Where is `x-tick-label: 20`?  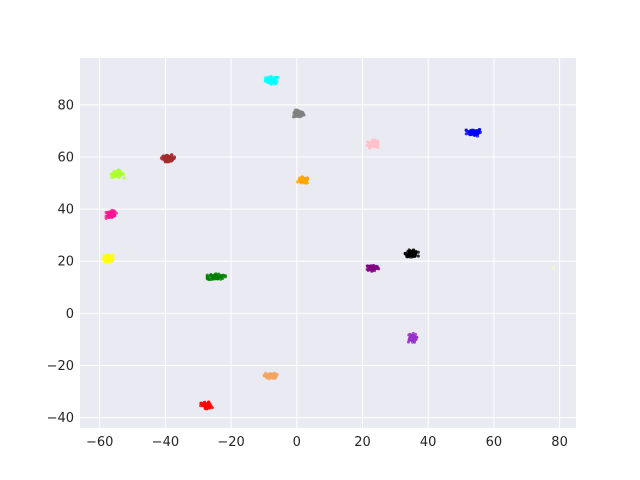
x-tick-label: 20 is located at coordinates (362, 442).